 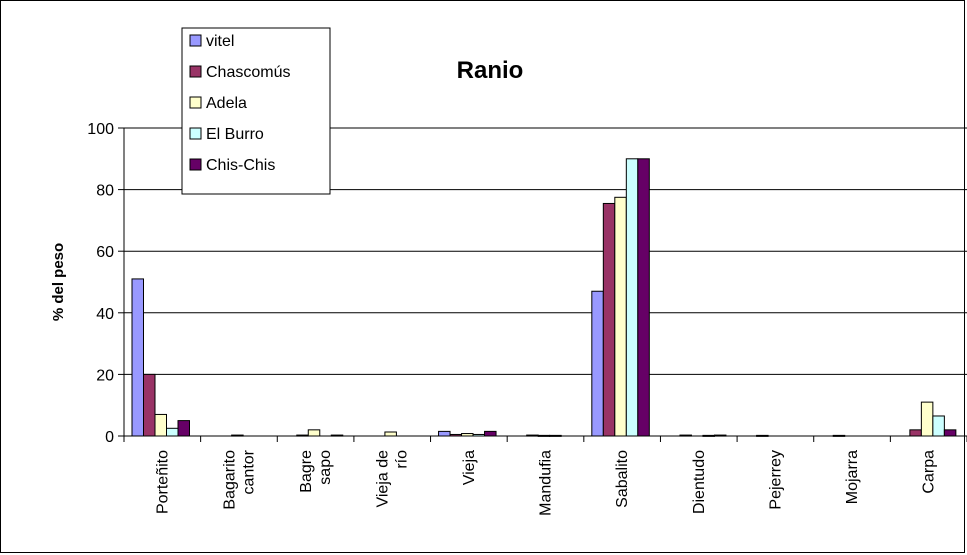 What do you see at coordinates (622, 479) in the screenshot?
I see `x-tick-label: Sabalito` at bounding box center [622, 479].